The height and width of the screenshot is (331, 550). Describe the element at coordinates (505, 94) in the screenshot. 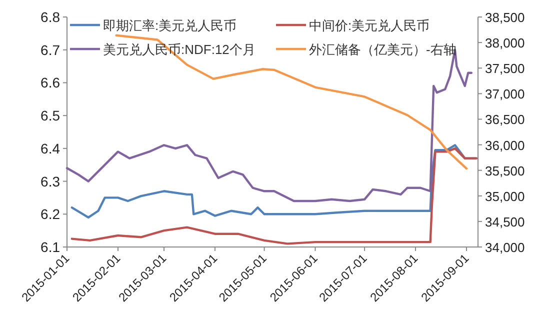

I see `y2-tick-label: 37,000` at that location.